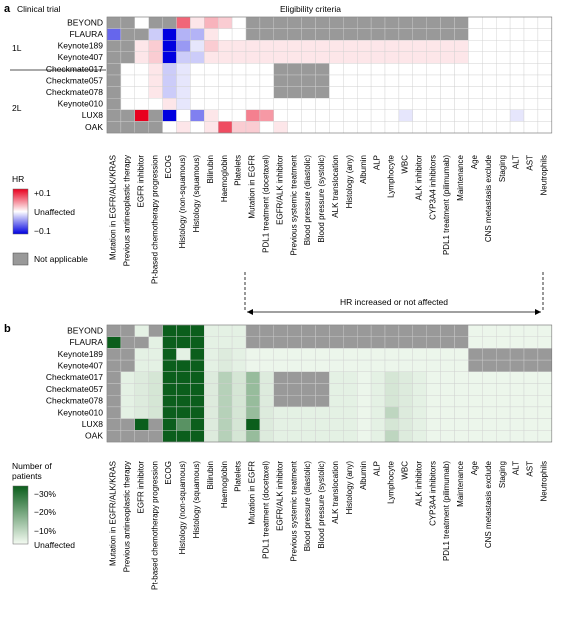 This screenshot has width=580, height=632. What do you see at coordinates (168, 473) in the screenshot?
I see `column-label-b: ECOG` at bounding box center [168, 473].